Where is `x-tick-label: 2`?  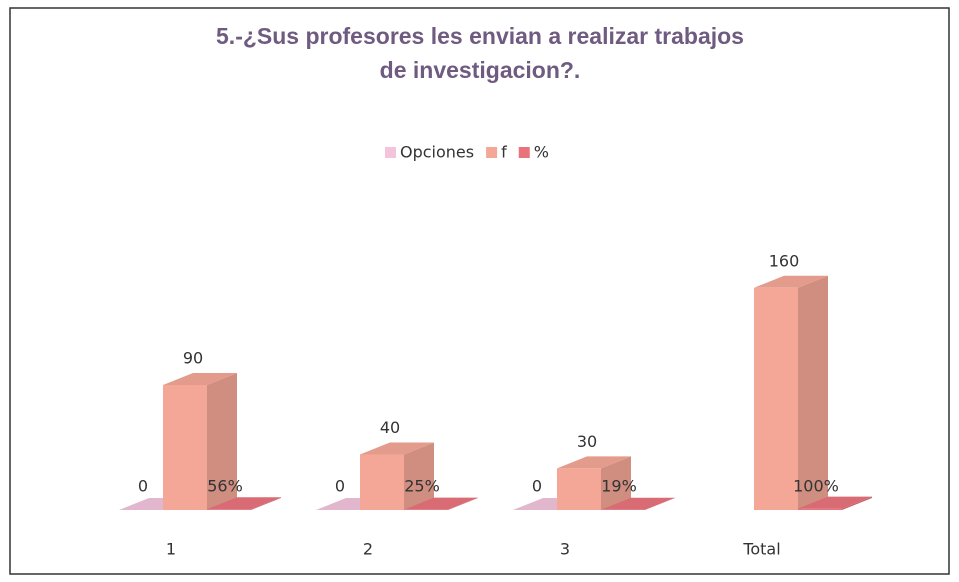 x-tick-label: 2 is located at coordinates (368, 549).